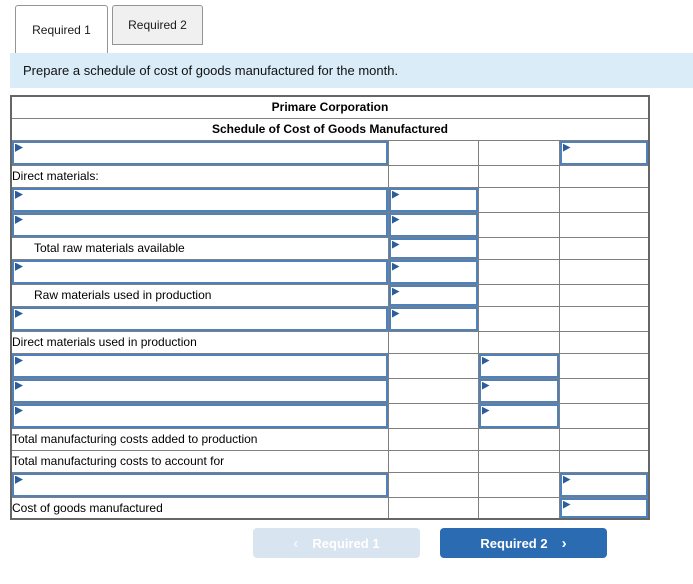 The width and height of the screenshot is (693, 584). I want to click on required-2-button: Required 2 ›, so click(523, 543).